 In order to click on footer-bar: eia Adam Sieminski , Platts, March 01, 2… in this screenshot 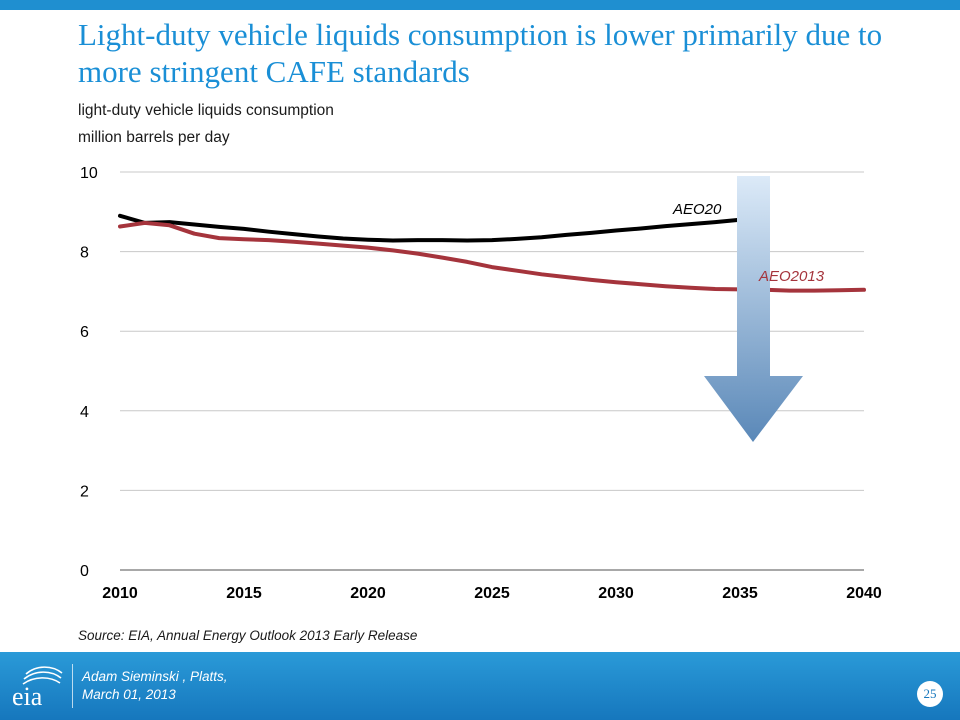, I will do `click(480, 686)`.